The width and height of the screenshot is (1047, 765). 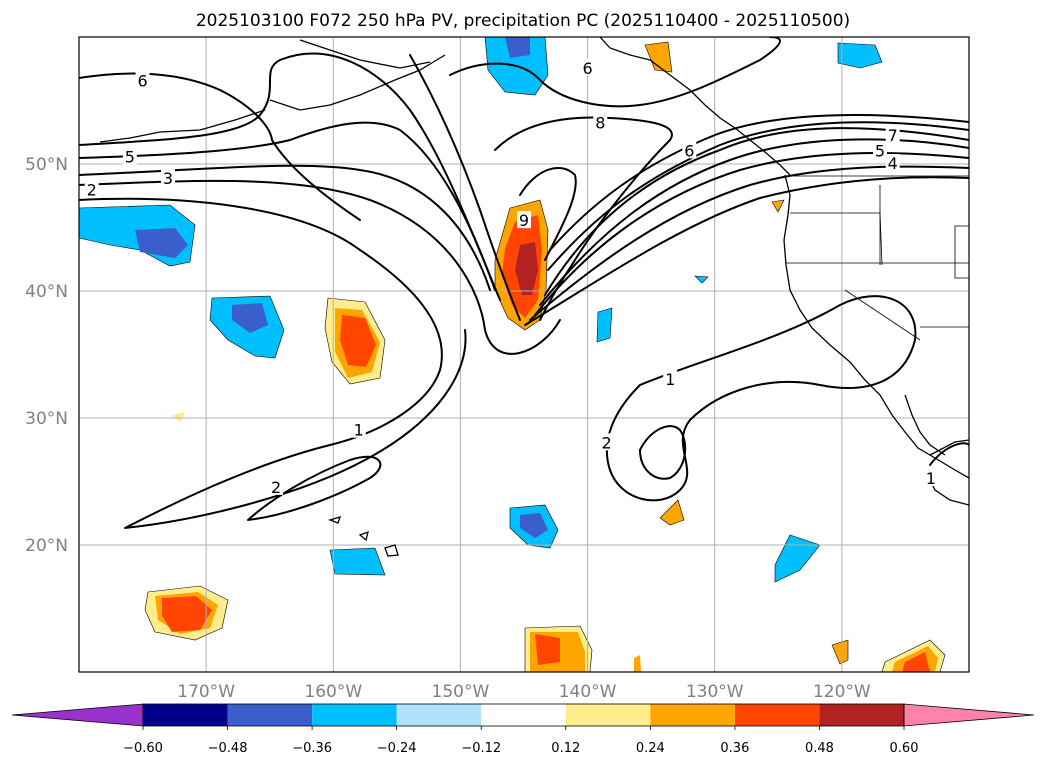 What do you see at coordinates (143, 748) in the screenshot?
I see `colorbar-tick-label: −0.60` at bounding box center [143, 748].